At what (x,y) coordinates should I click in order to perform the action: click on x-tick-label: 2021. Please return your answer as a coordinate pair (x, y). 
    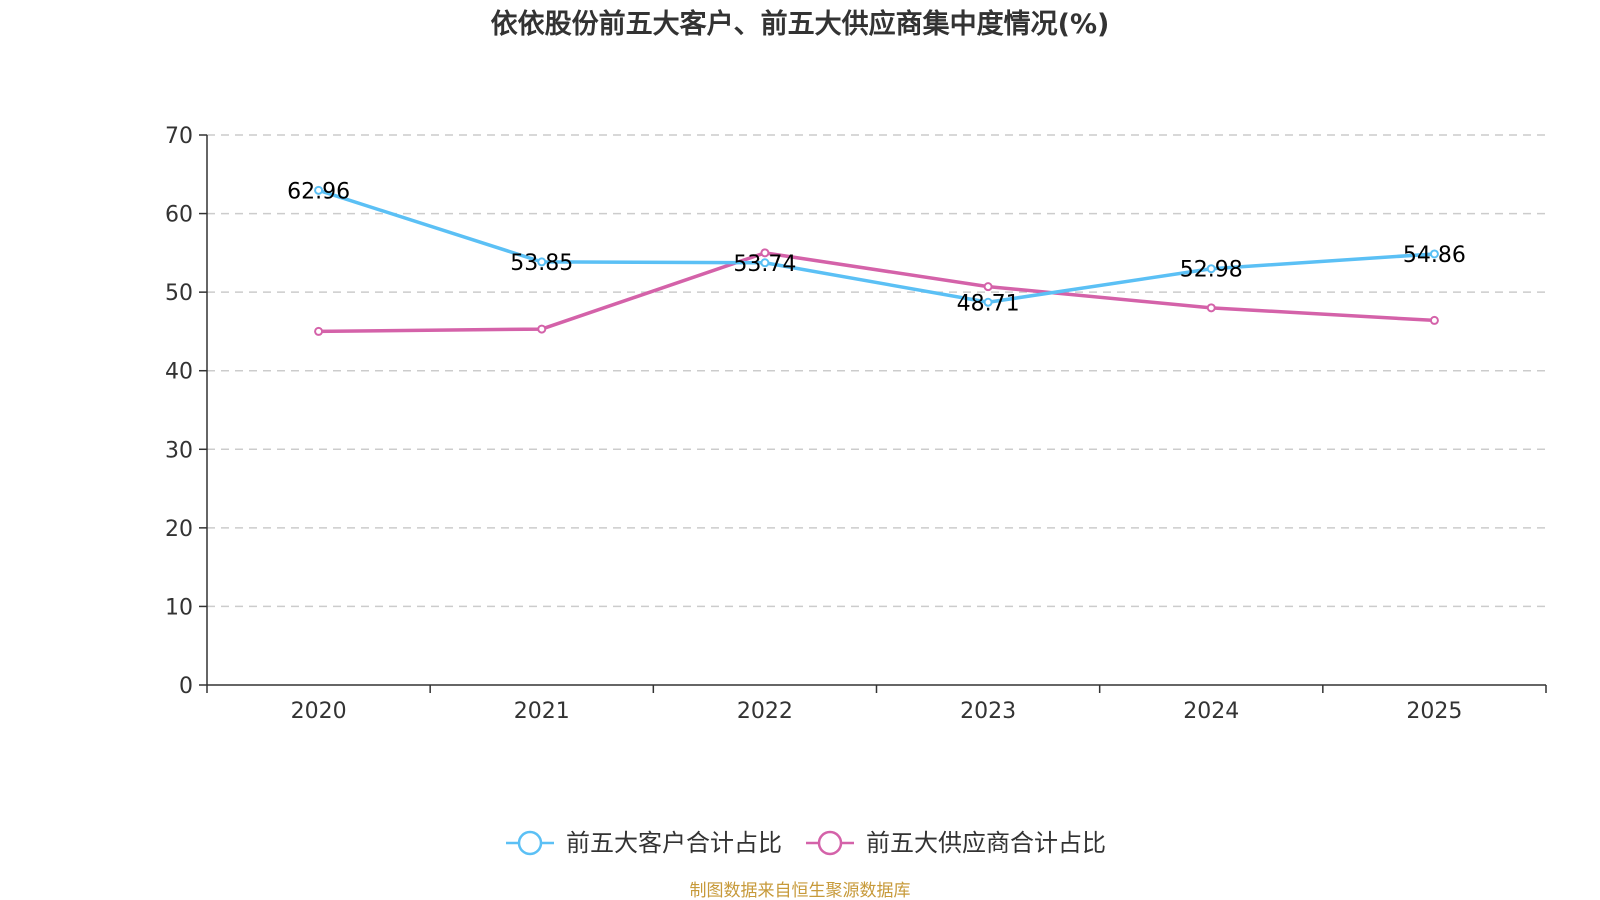
    Looking at the image, I should click on (542, 711).